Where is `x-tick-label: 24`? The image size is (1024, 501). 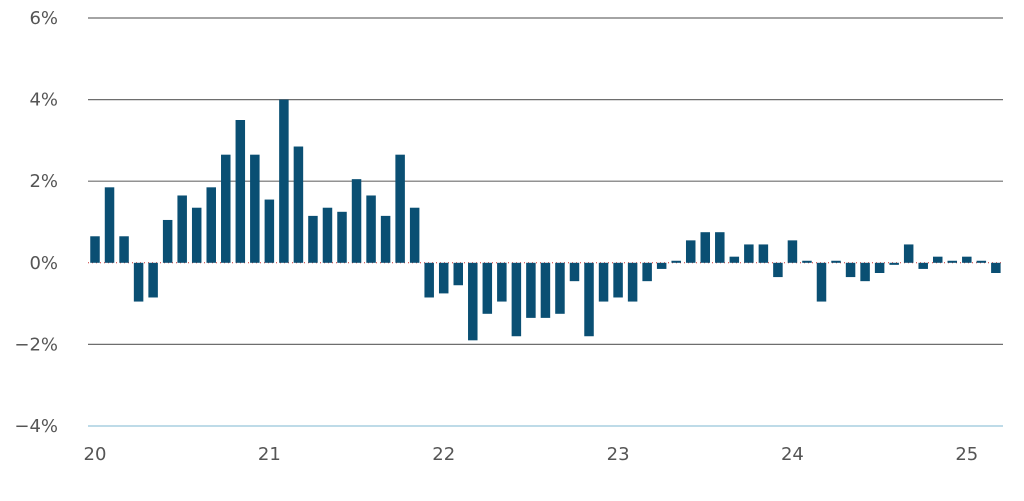
x-tick-label: 24 is located at coordinates (792, 454).